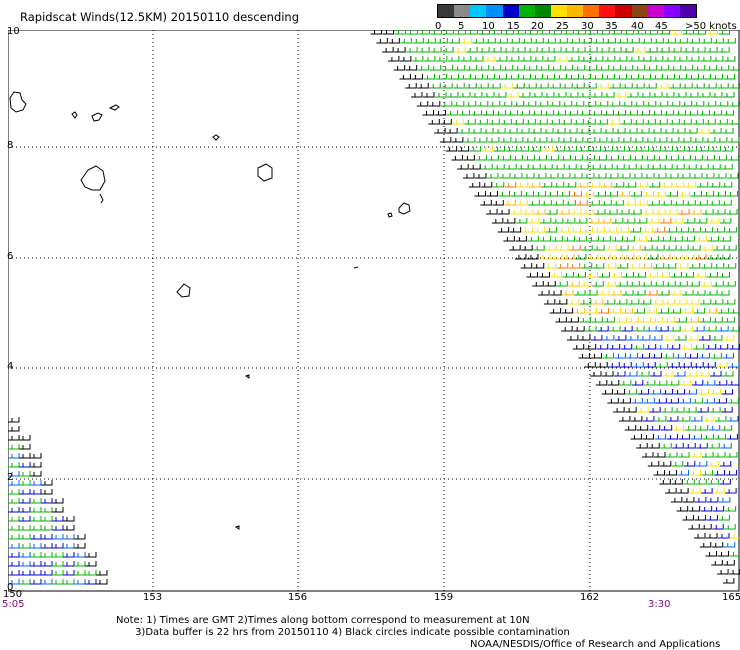  Describe the element at coordinates (216, 137) in the screenshot. I see `island` at that location.